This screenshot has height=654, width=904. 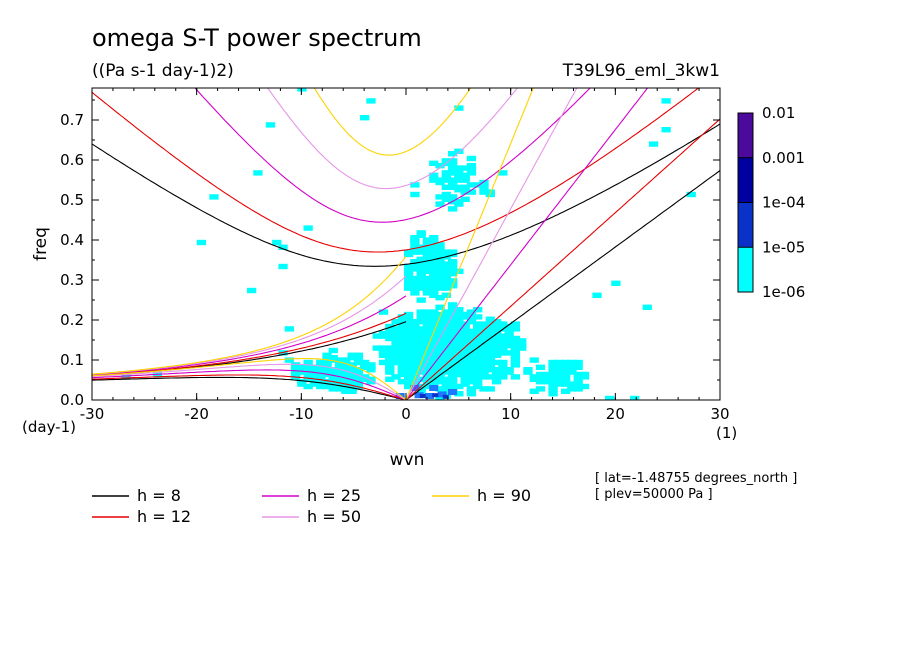 I want to click on curve-er-h90, so click(x=249, y=379).